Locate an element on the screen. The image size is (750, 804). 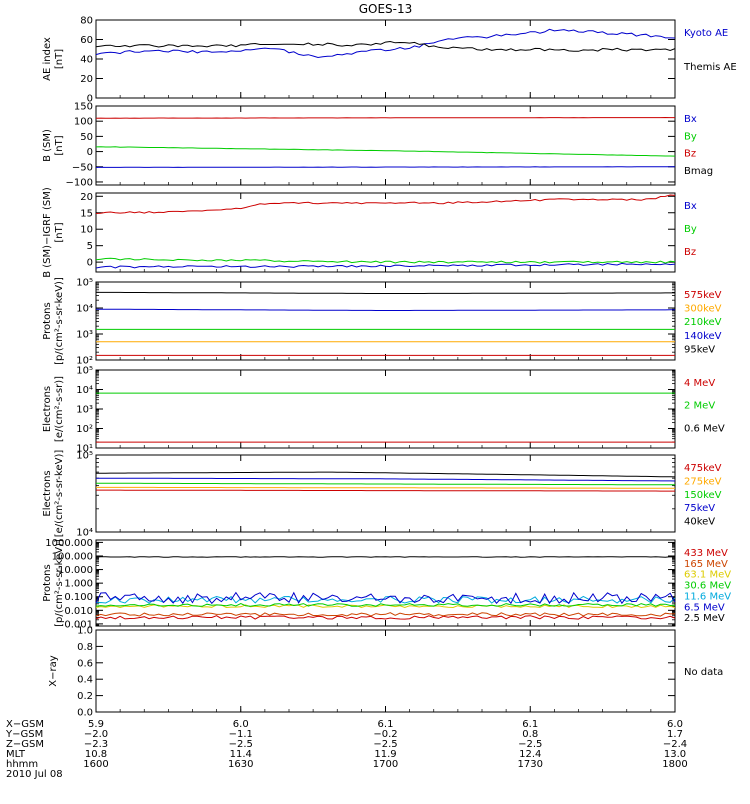
y-tick-label: 10.000 is located at coordinates (75, 570).